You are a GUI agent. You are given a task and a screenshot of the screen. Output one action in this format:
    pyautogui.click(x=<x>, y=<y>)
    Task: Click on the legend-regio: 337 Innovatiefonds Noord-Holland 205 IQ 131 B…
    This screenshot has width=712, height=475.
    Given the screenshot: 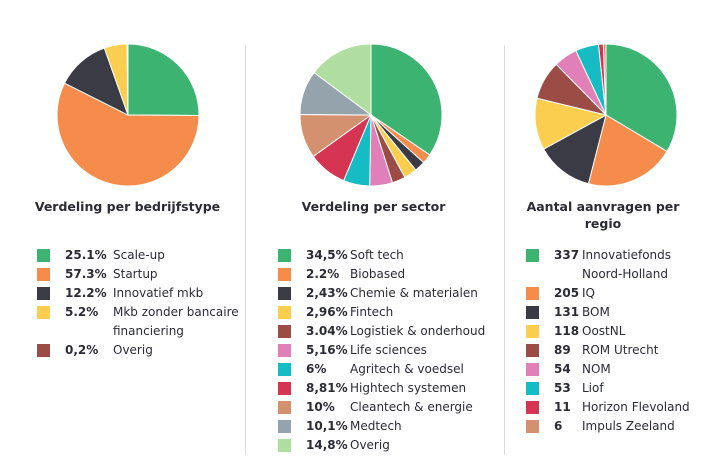 What is the action you would take?
    pyautogui.click(x=618, y=341)
    